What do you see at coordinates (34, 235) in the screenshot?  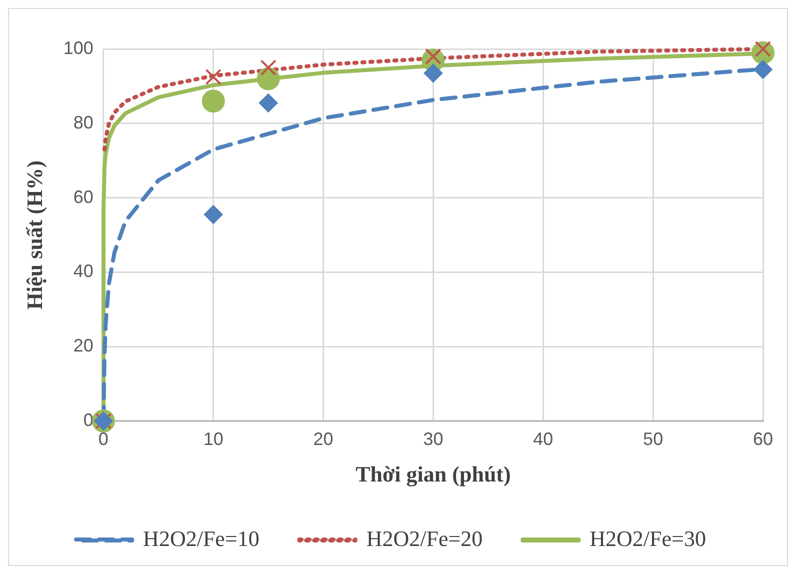 I see `y-axis-title: Hiệu suất (H%)` at bounding box center [34, 235].